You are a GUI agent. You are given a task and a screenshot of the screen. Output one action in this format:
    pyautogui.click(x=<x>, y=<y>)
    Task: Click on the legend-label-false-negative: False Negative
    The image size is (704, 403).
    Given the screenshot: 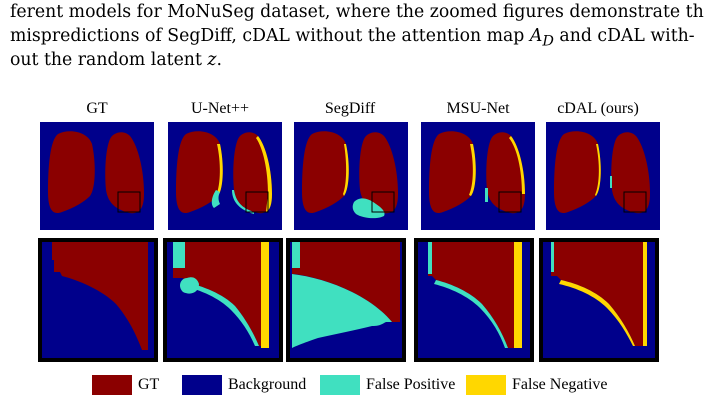 What is the action you would take?
    pyautogui.click(x=560, y=384)
    